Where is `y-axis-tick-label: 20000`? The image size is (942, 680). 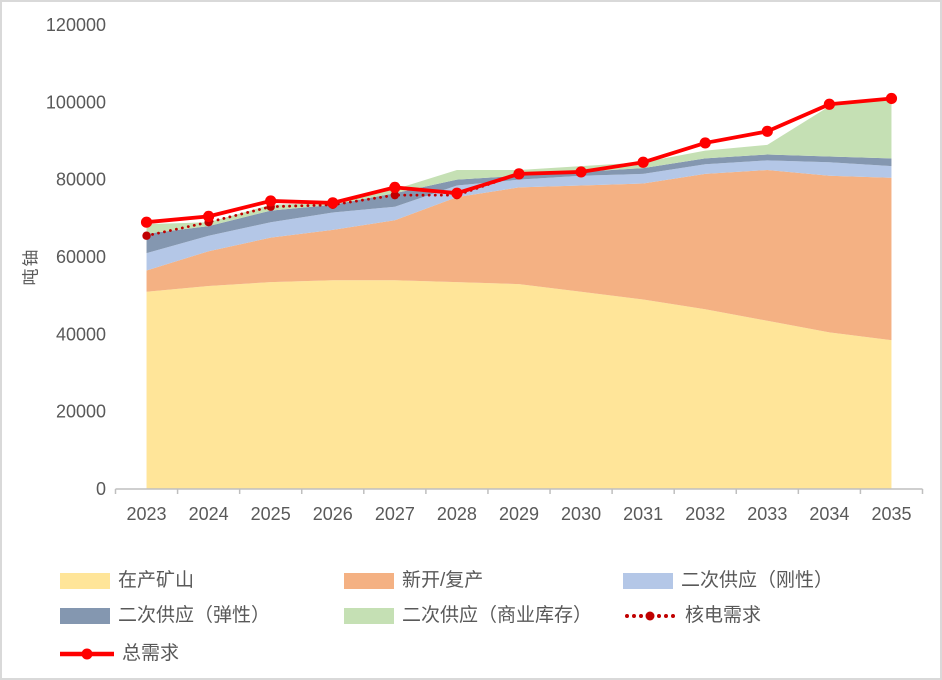 y-axis-tick-label: 20000 is located at coordinates (81, 412).